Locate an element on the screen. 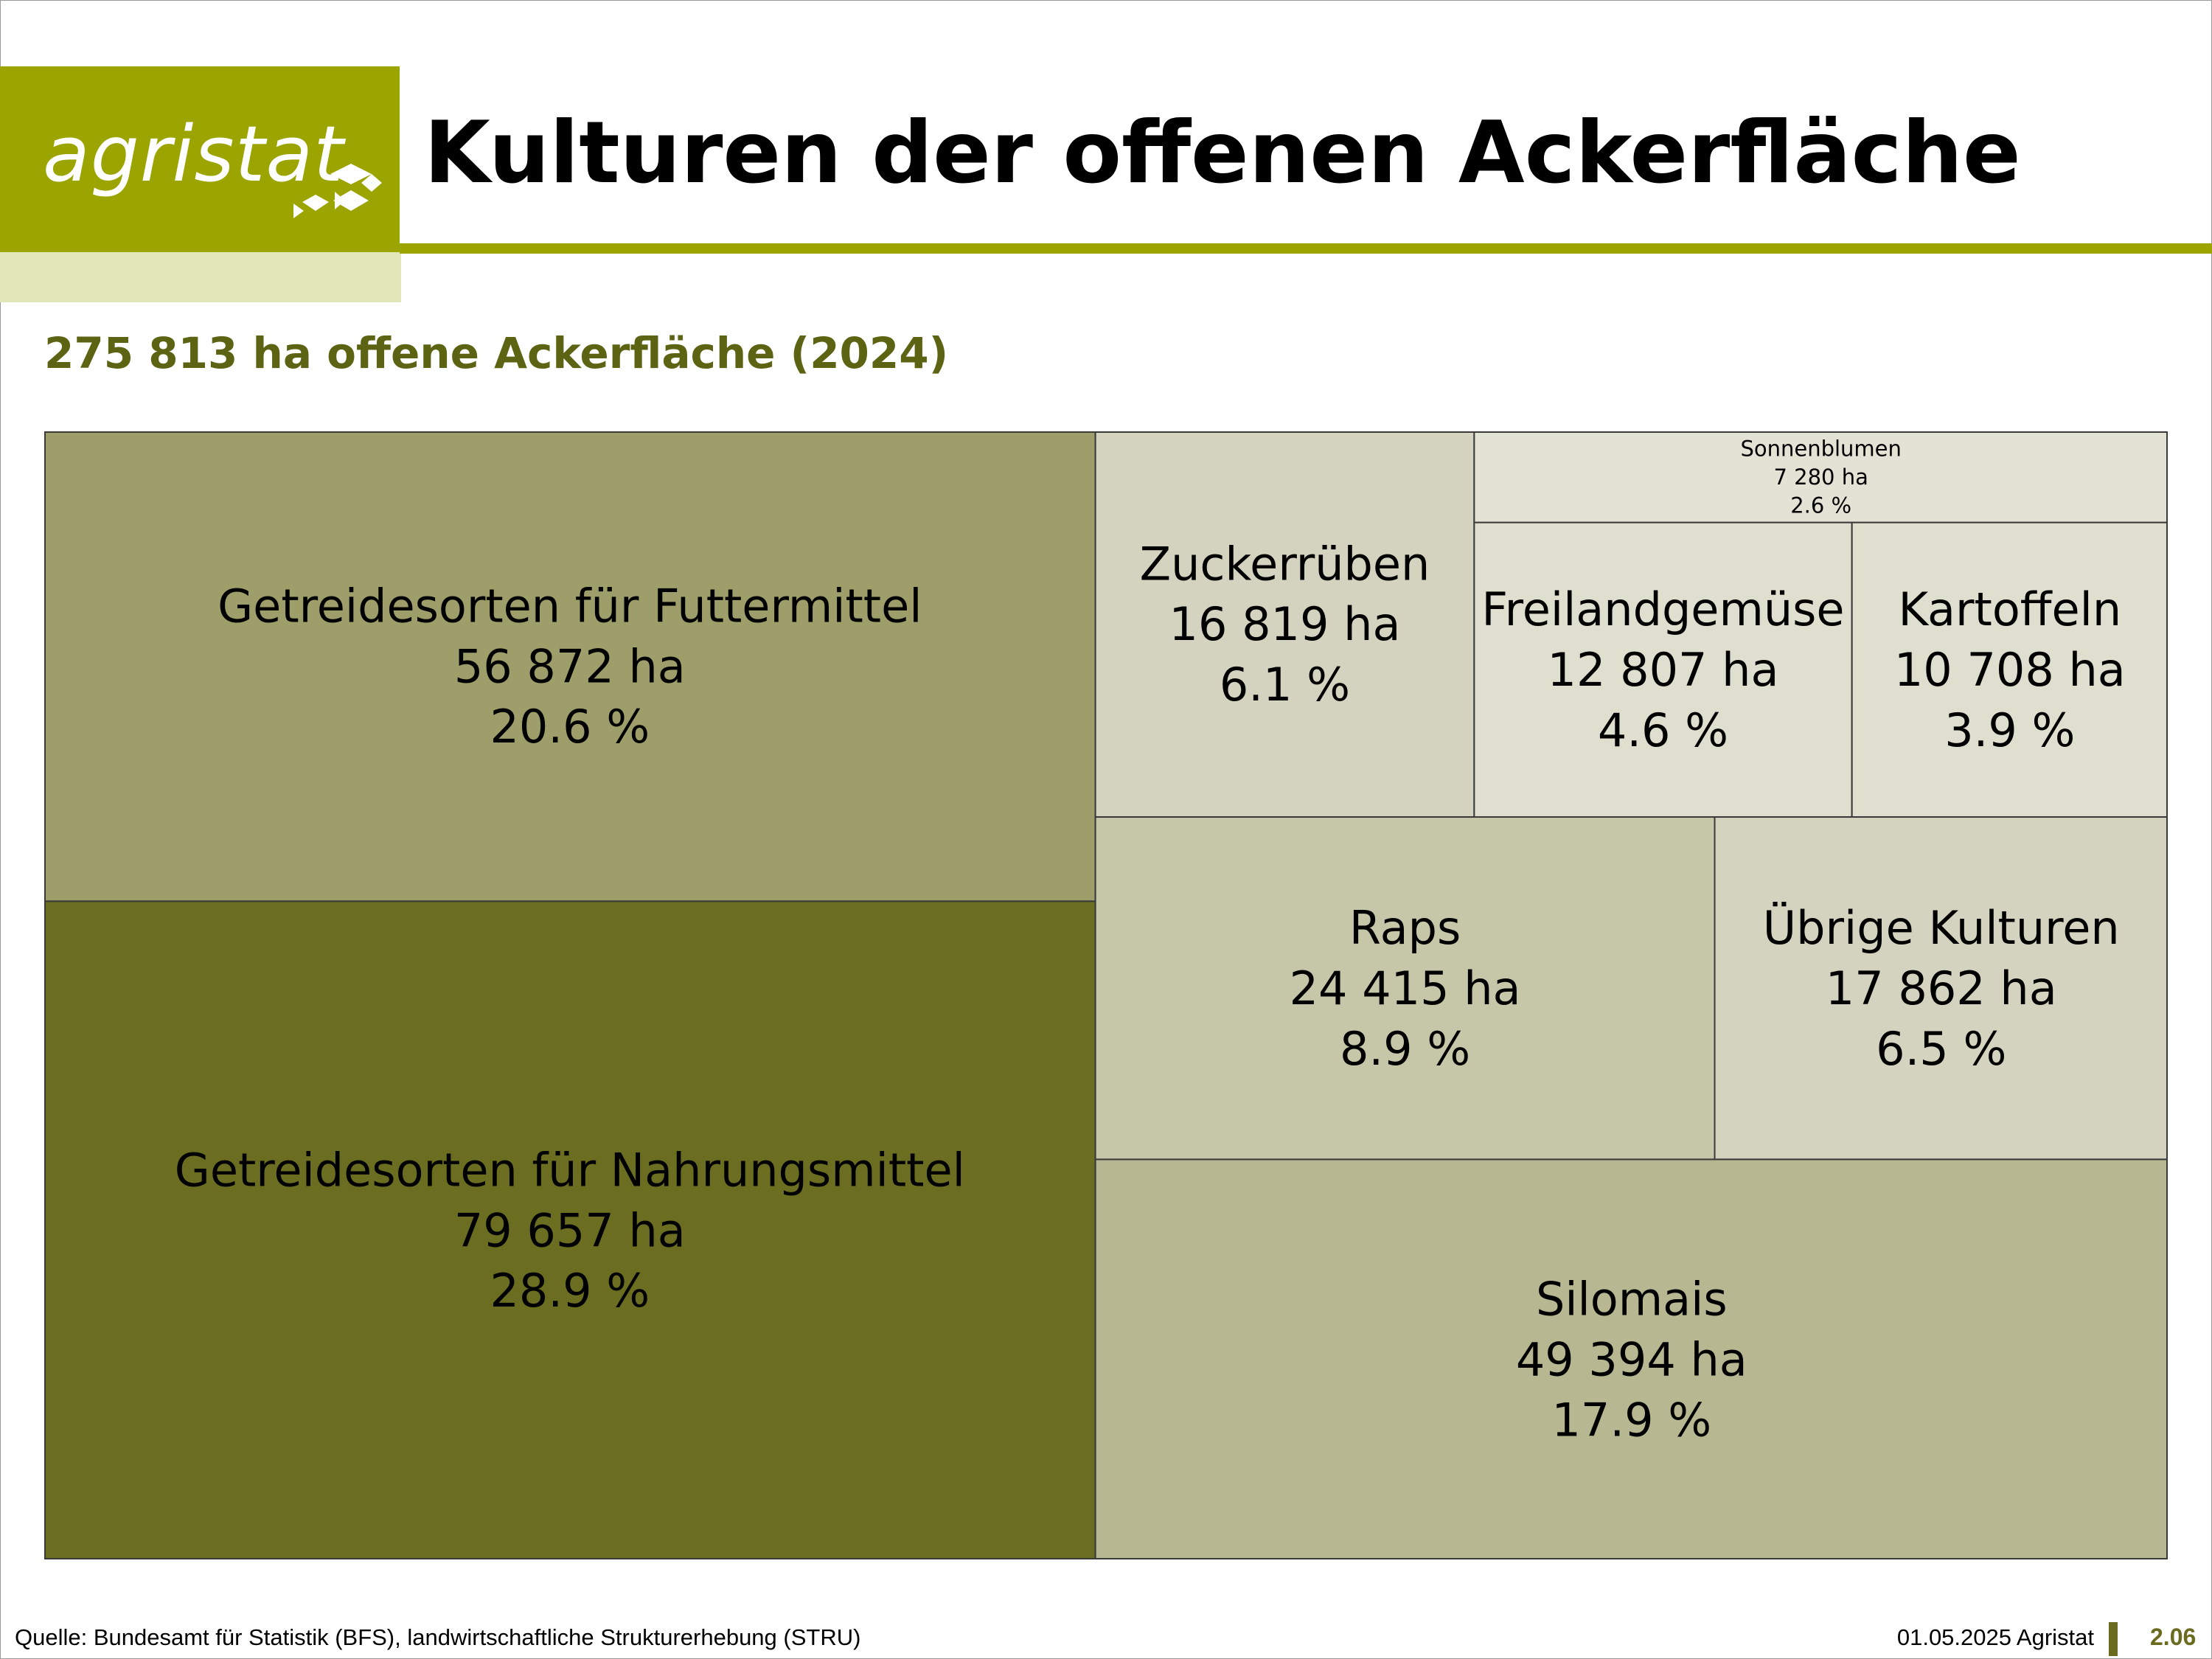 This screenshot has width=2212, height=1659. treemap-area-uebrige-kulturen: 17 862 ha is located at coordinates (1941, 988).